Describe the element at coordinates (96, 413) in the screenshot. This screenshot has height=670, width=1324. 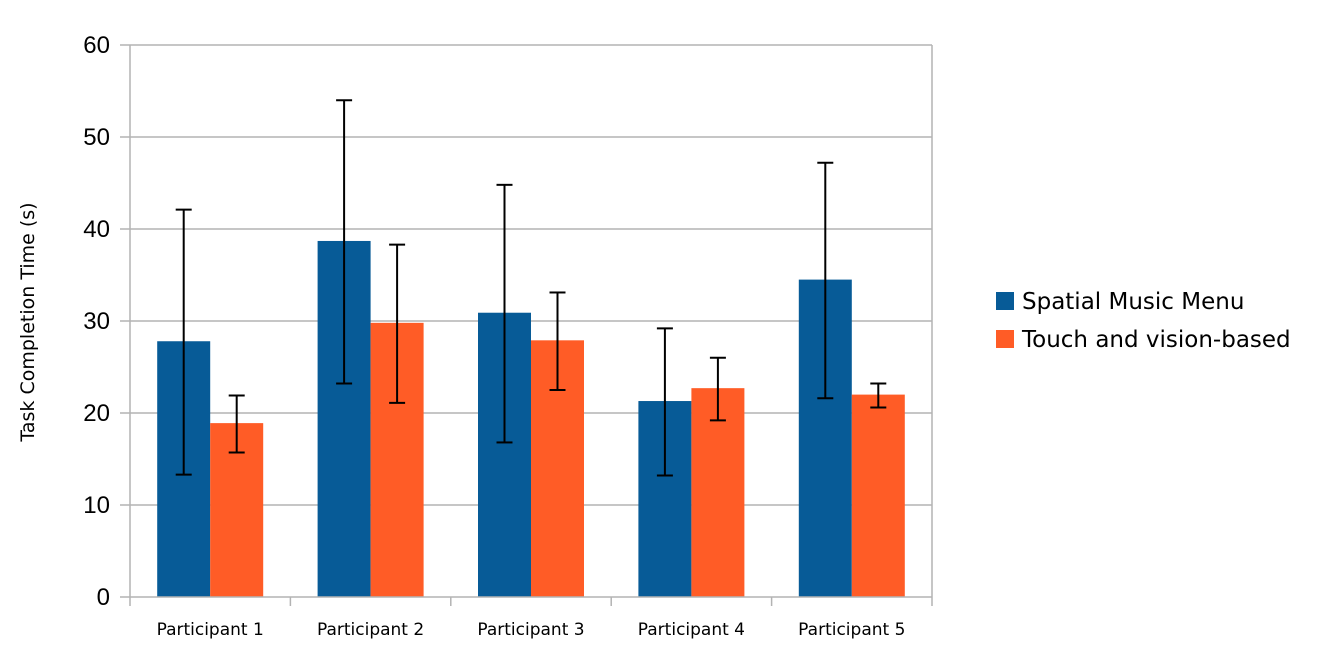
I see `y-tick-label: 20` at that location.